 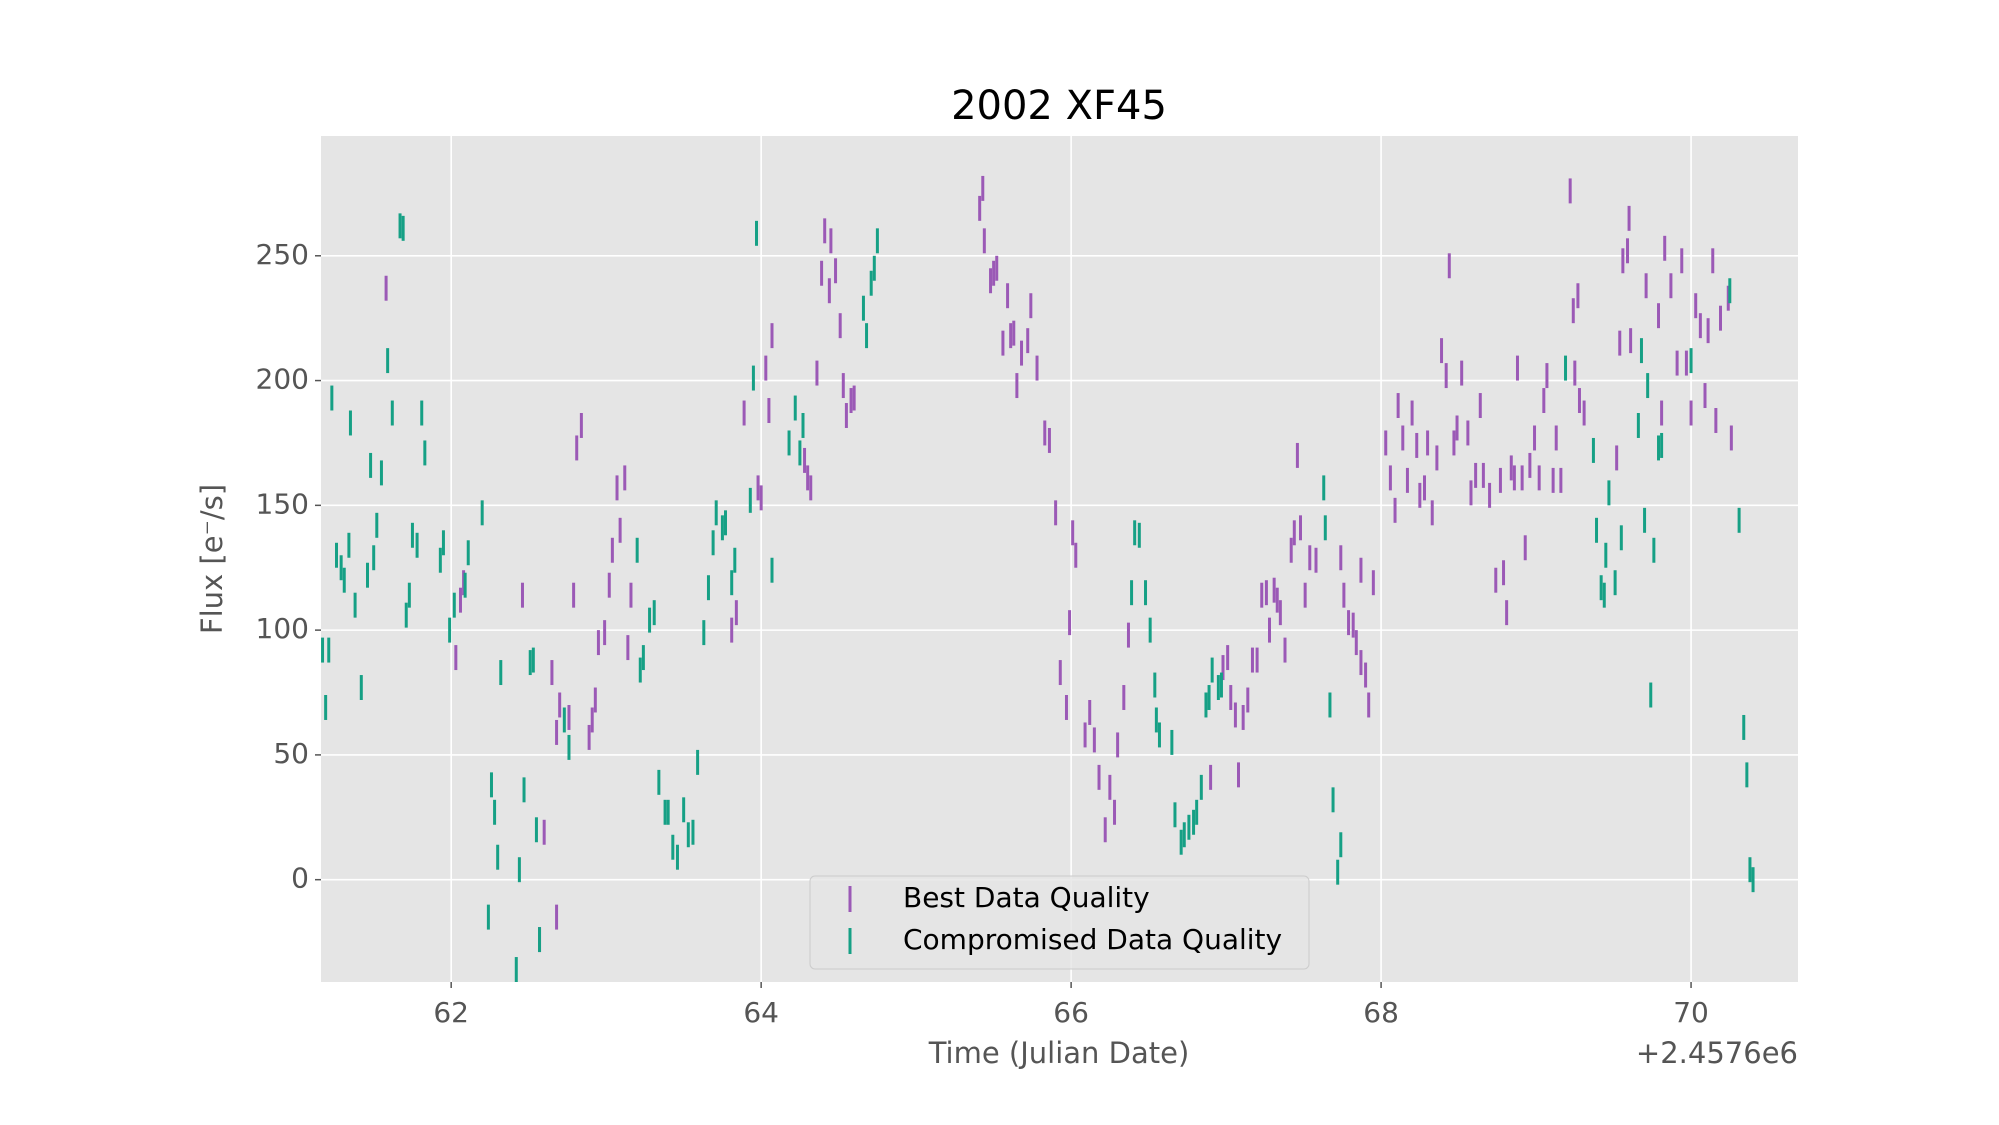 I want to click on x-tick-label: 68, so click(x=1381, y=1012).